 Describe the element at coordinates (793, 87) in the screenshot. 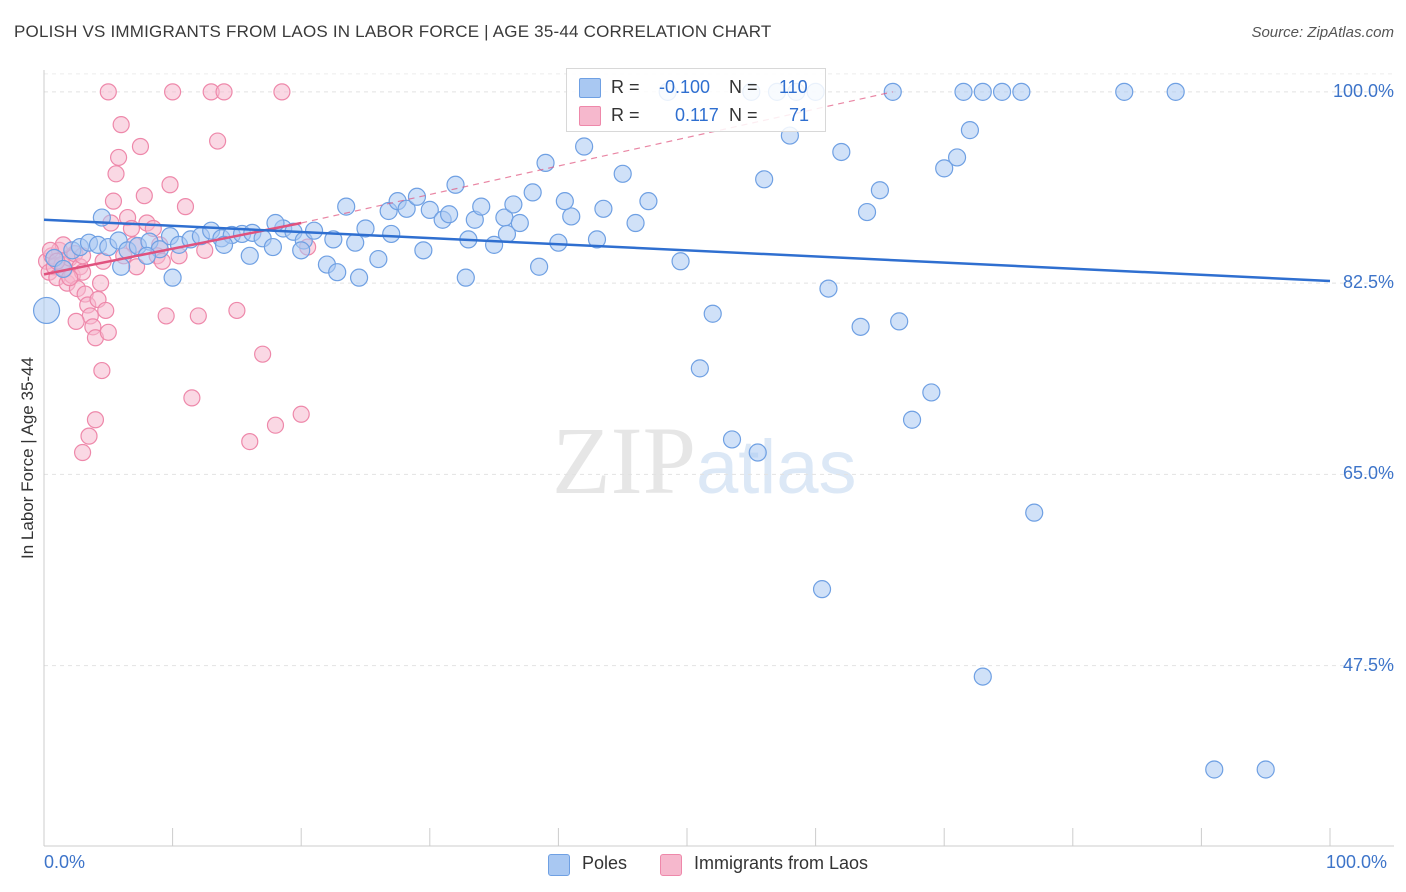

I see `legend-n-value-poles: 110` at that location.